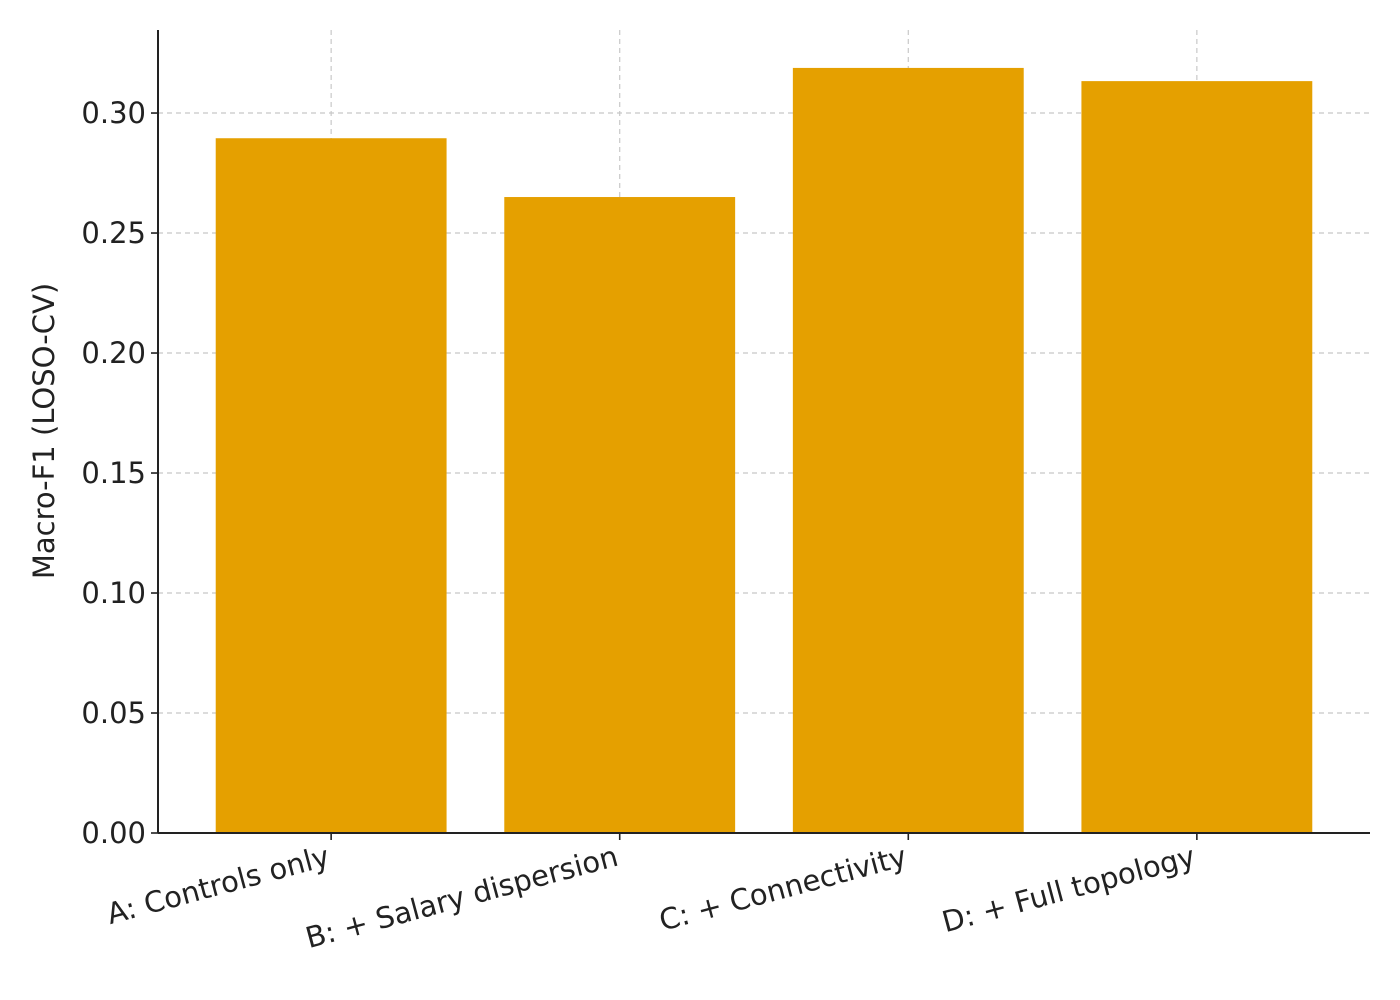  I want to click on y-tick-label: 0.05, so click(113, 713).